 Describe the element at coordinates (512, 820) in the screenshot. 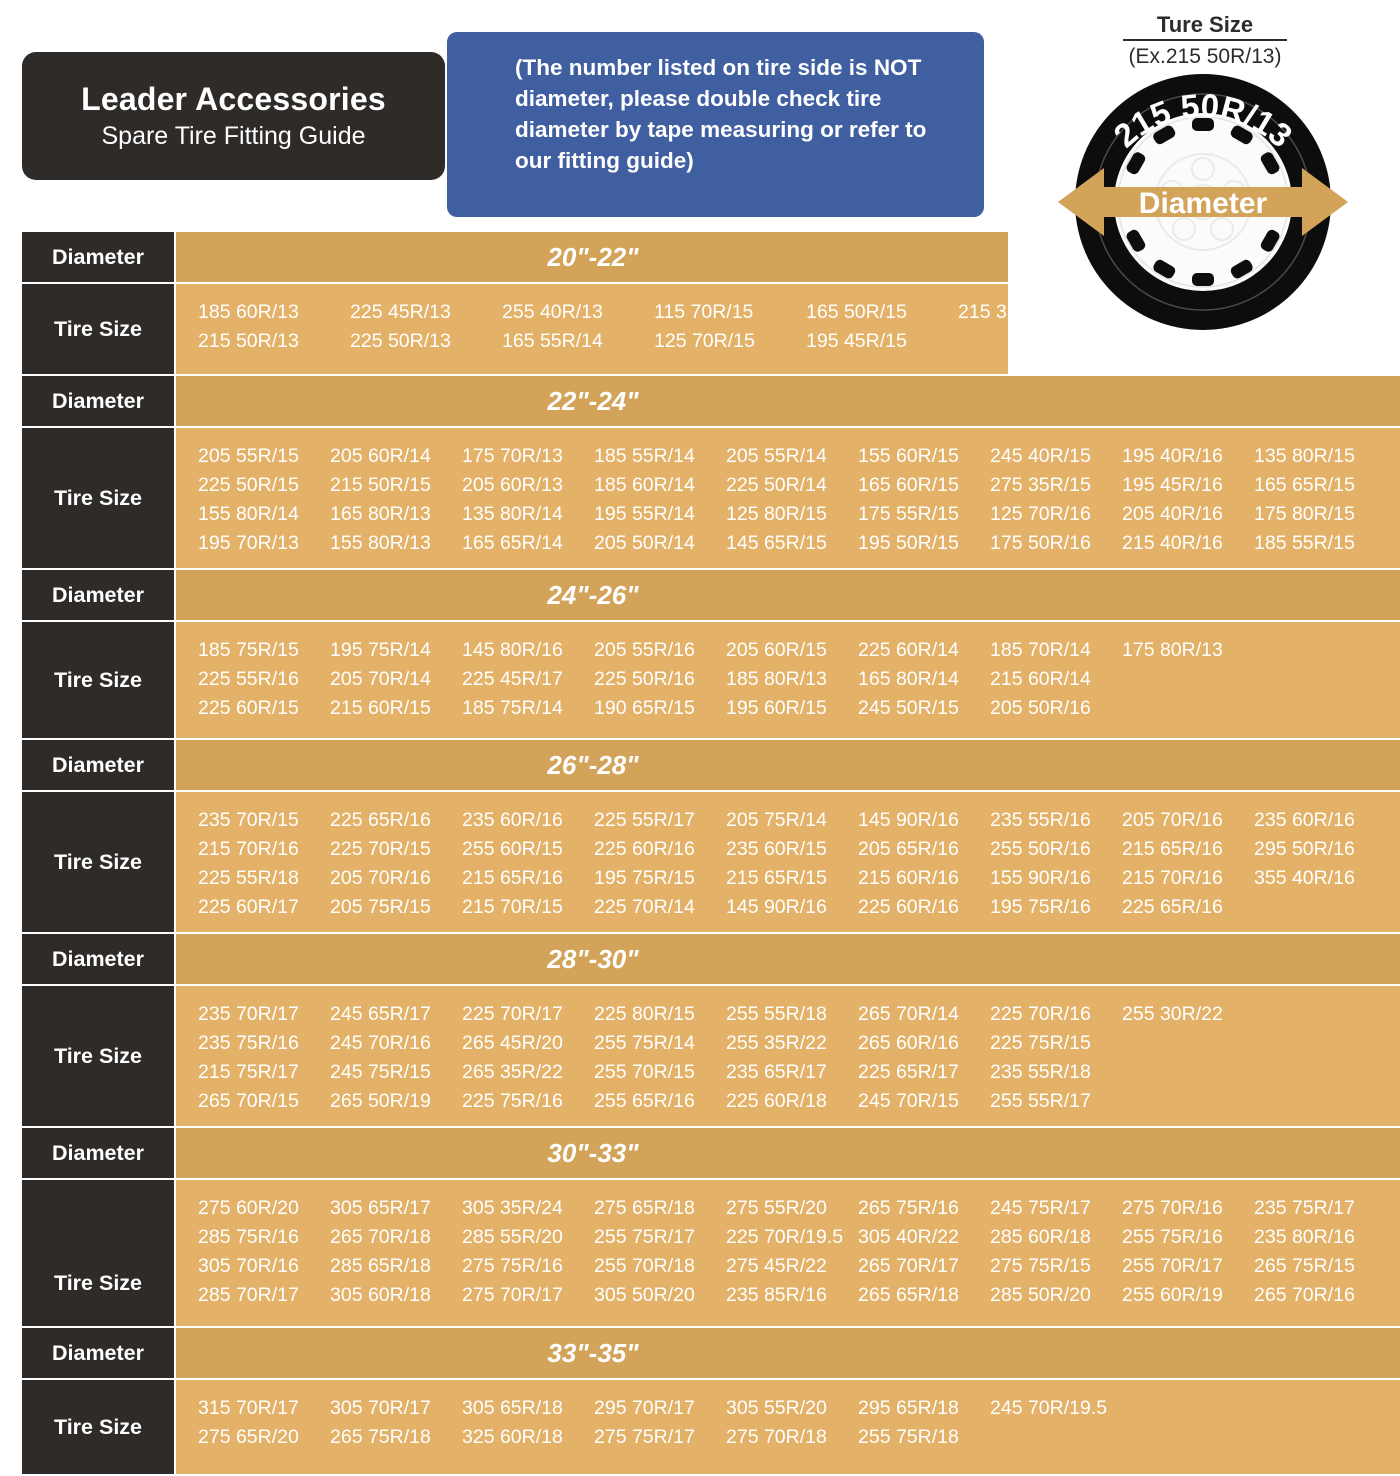

I see `tire-size-value: 235 60R/16` at that location.